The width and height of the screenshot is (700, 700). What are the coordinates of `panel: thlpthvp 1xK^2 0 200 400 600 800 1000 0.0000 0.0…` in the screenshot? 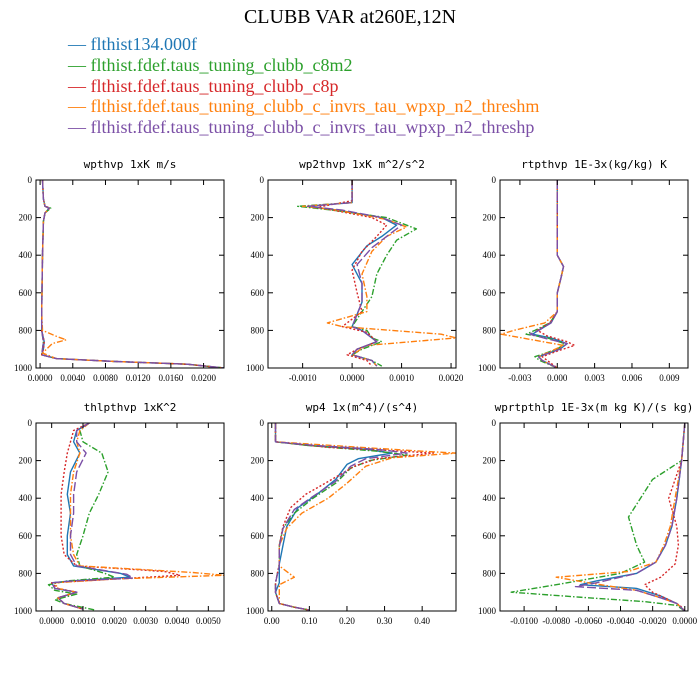 It's located at (119, 513).